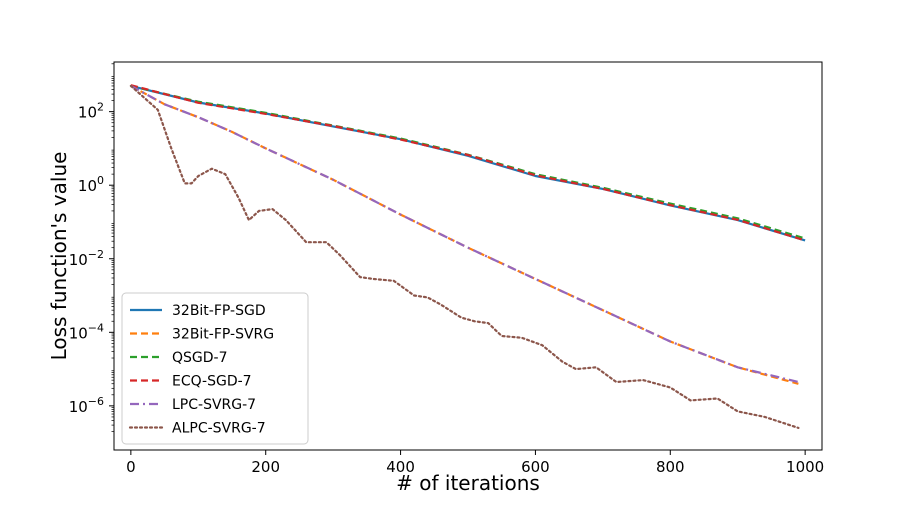 The image size is (913, 514). Describe the element at coordinates (223, 335) in the screenshot. I see `legend-label: 32Bit-FP-SVRG` at that location.